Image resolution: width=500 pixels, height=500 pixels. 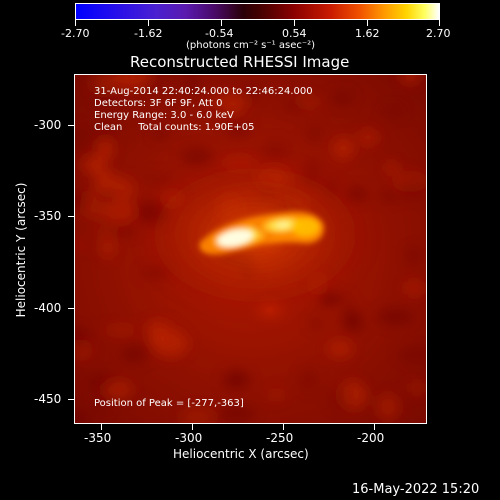 What do you see at coordinates (48, 216) in the screenshot?
I see `y-tick-label: -350` at bounding box center [48, 216].